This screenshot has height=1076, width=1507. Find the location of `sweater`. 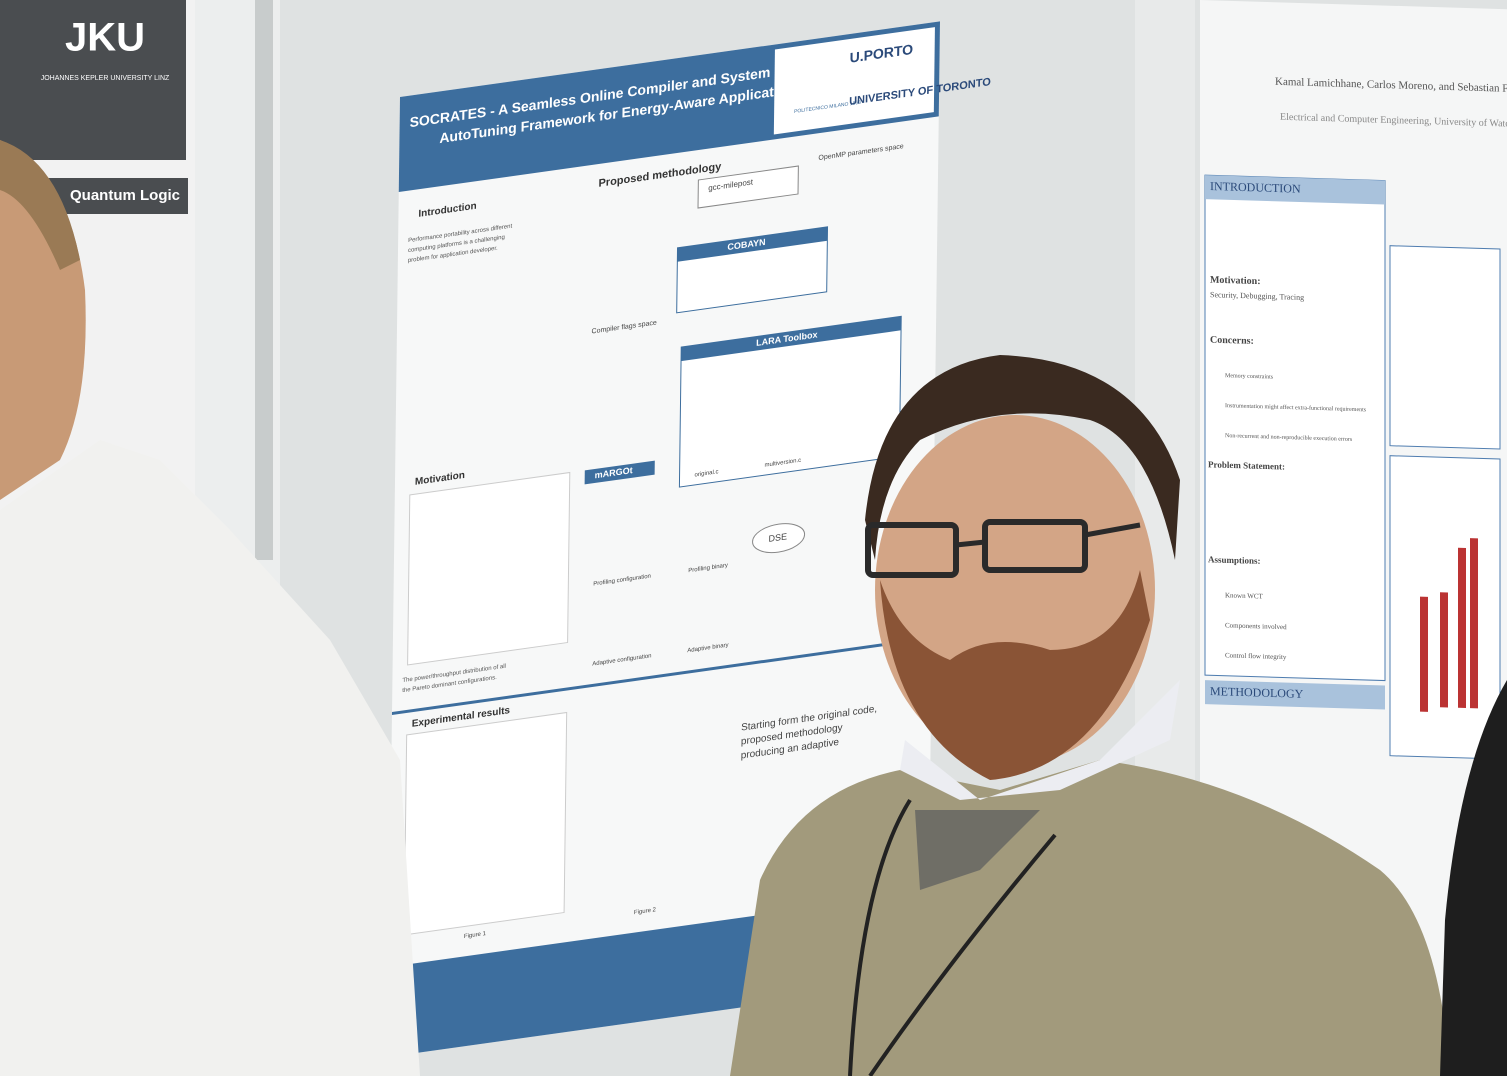

sweater is located at coordinates (1090, 918).